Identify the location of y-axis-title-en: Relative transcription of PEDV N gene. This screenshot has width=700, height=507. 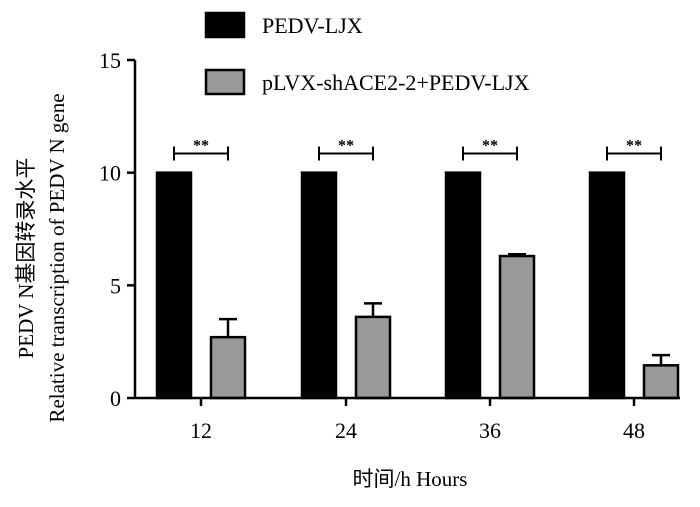
(57, 257).